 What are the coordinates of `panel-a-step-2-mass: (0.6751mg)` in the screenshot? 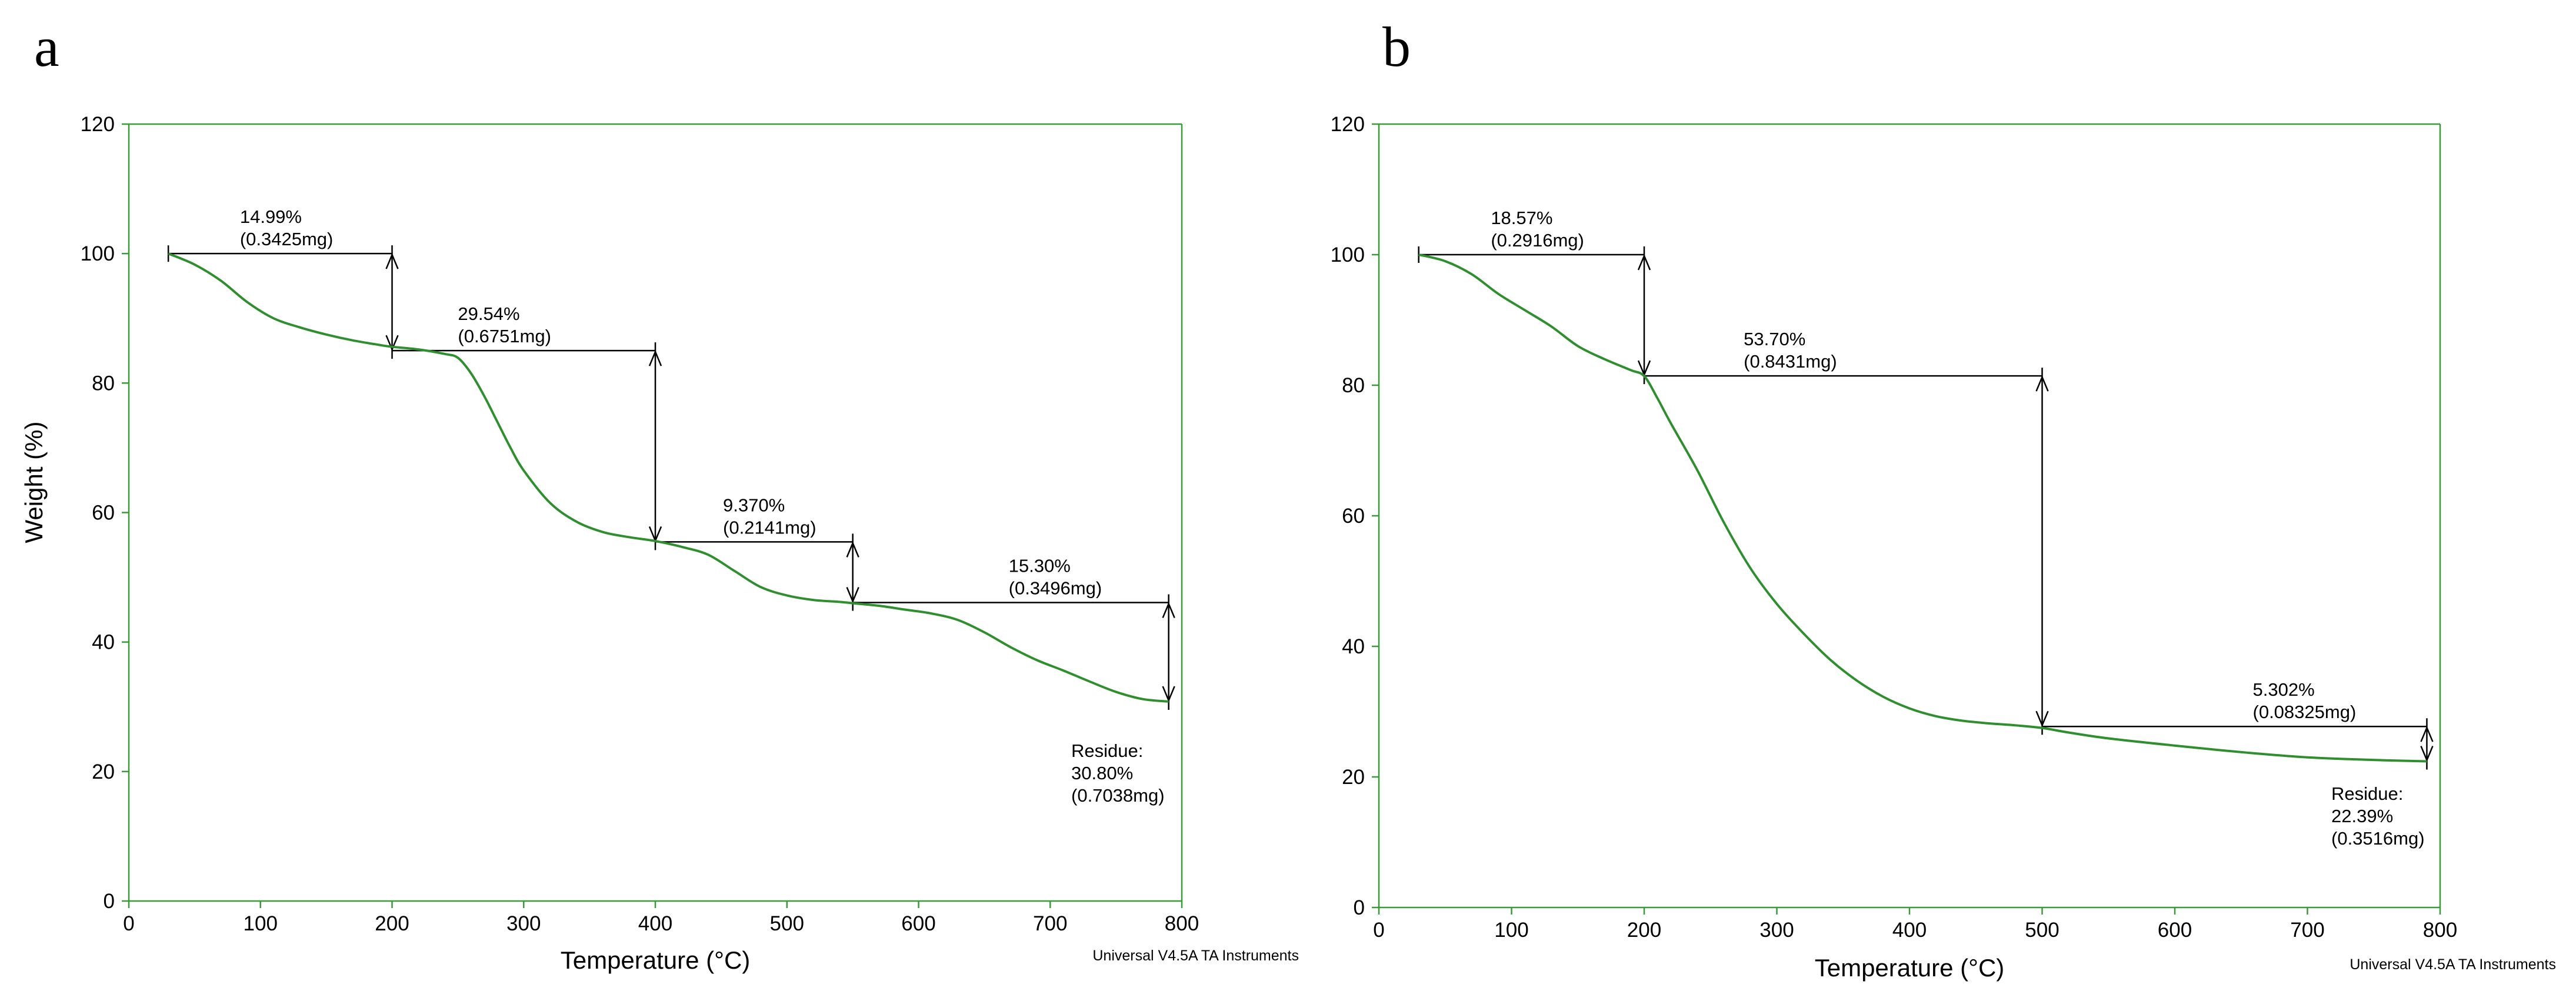 It's located at (505, 336).